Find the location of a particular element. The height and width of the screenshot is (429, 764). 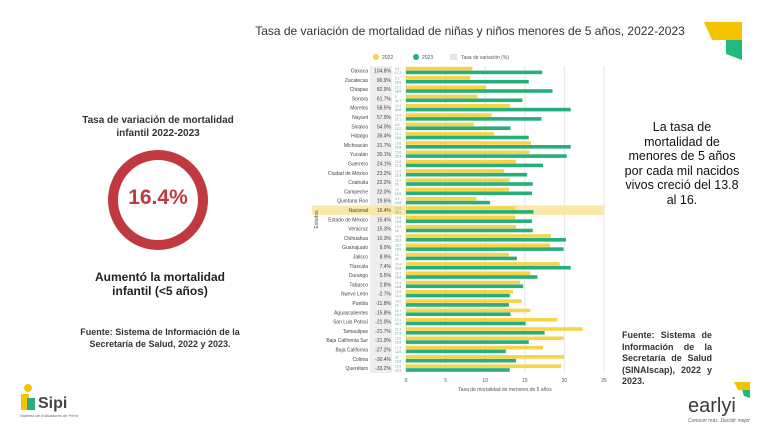

variation-label: 30.1% is located at coordinates (384, 155).